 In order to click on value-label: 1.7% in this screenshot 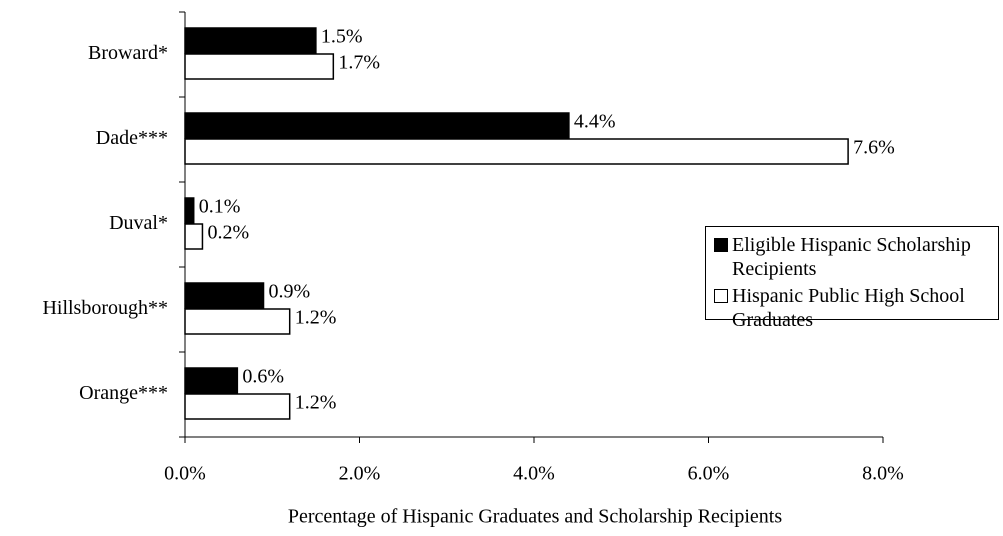, I will do `click(359, 63)`.